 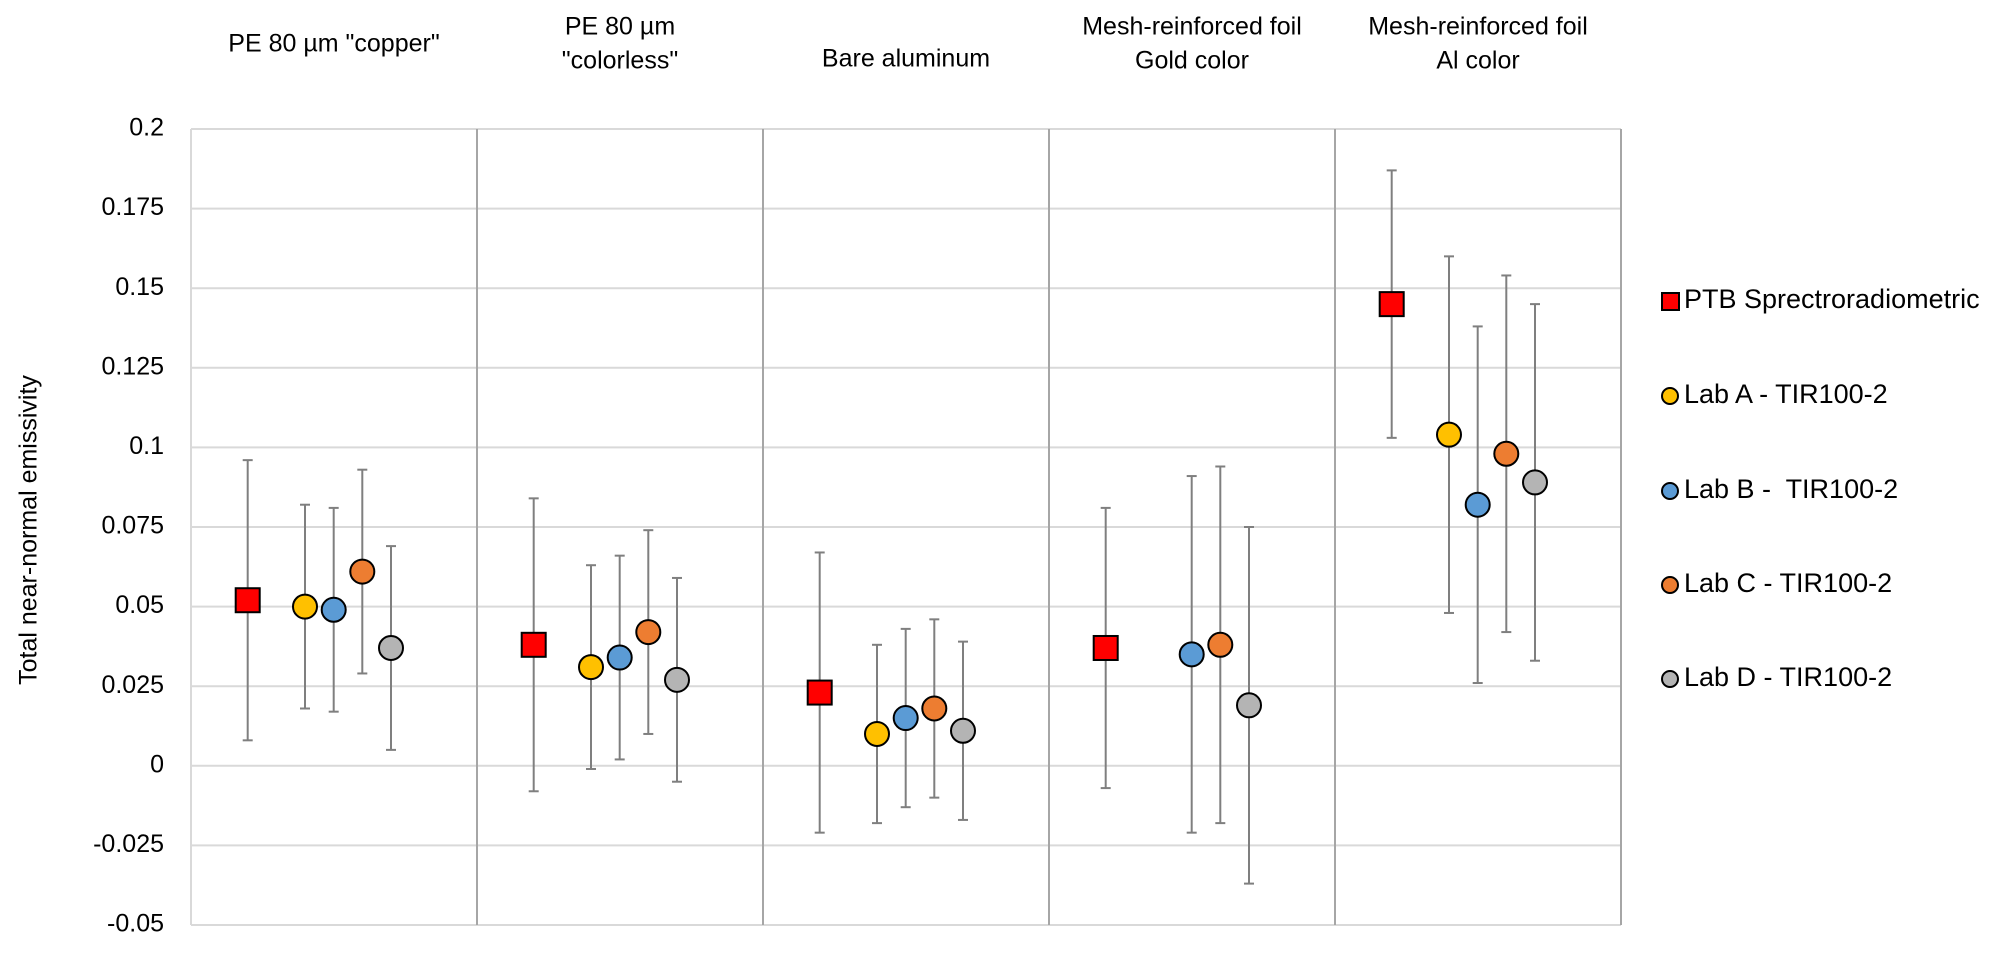 I want to click on category-label-line: "colorless", so click(x=620, y=61).